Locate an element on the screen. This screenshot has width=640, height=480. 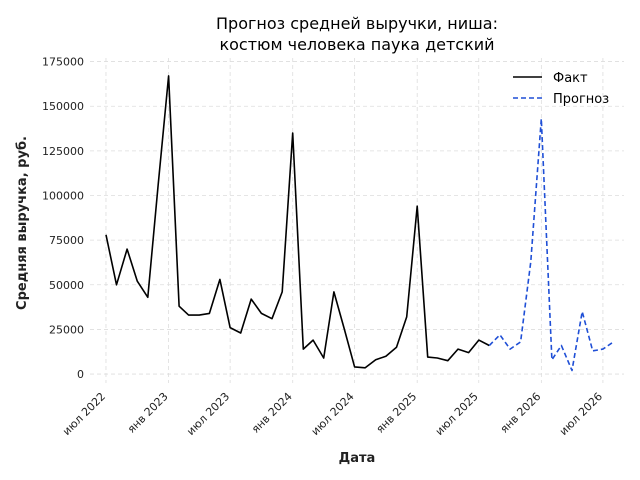
y-tick-label: 25000 is located at coordinates (66, 329).